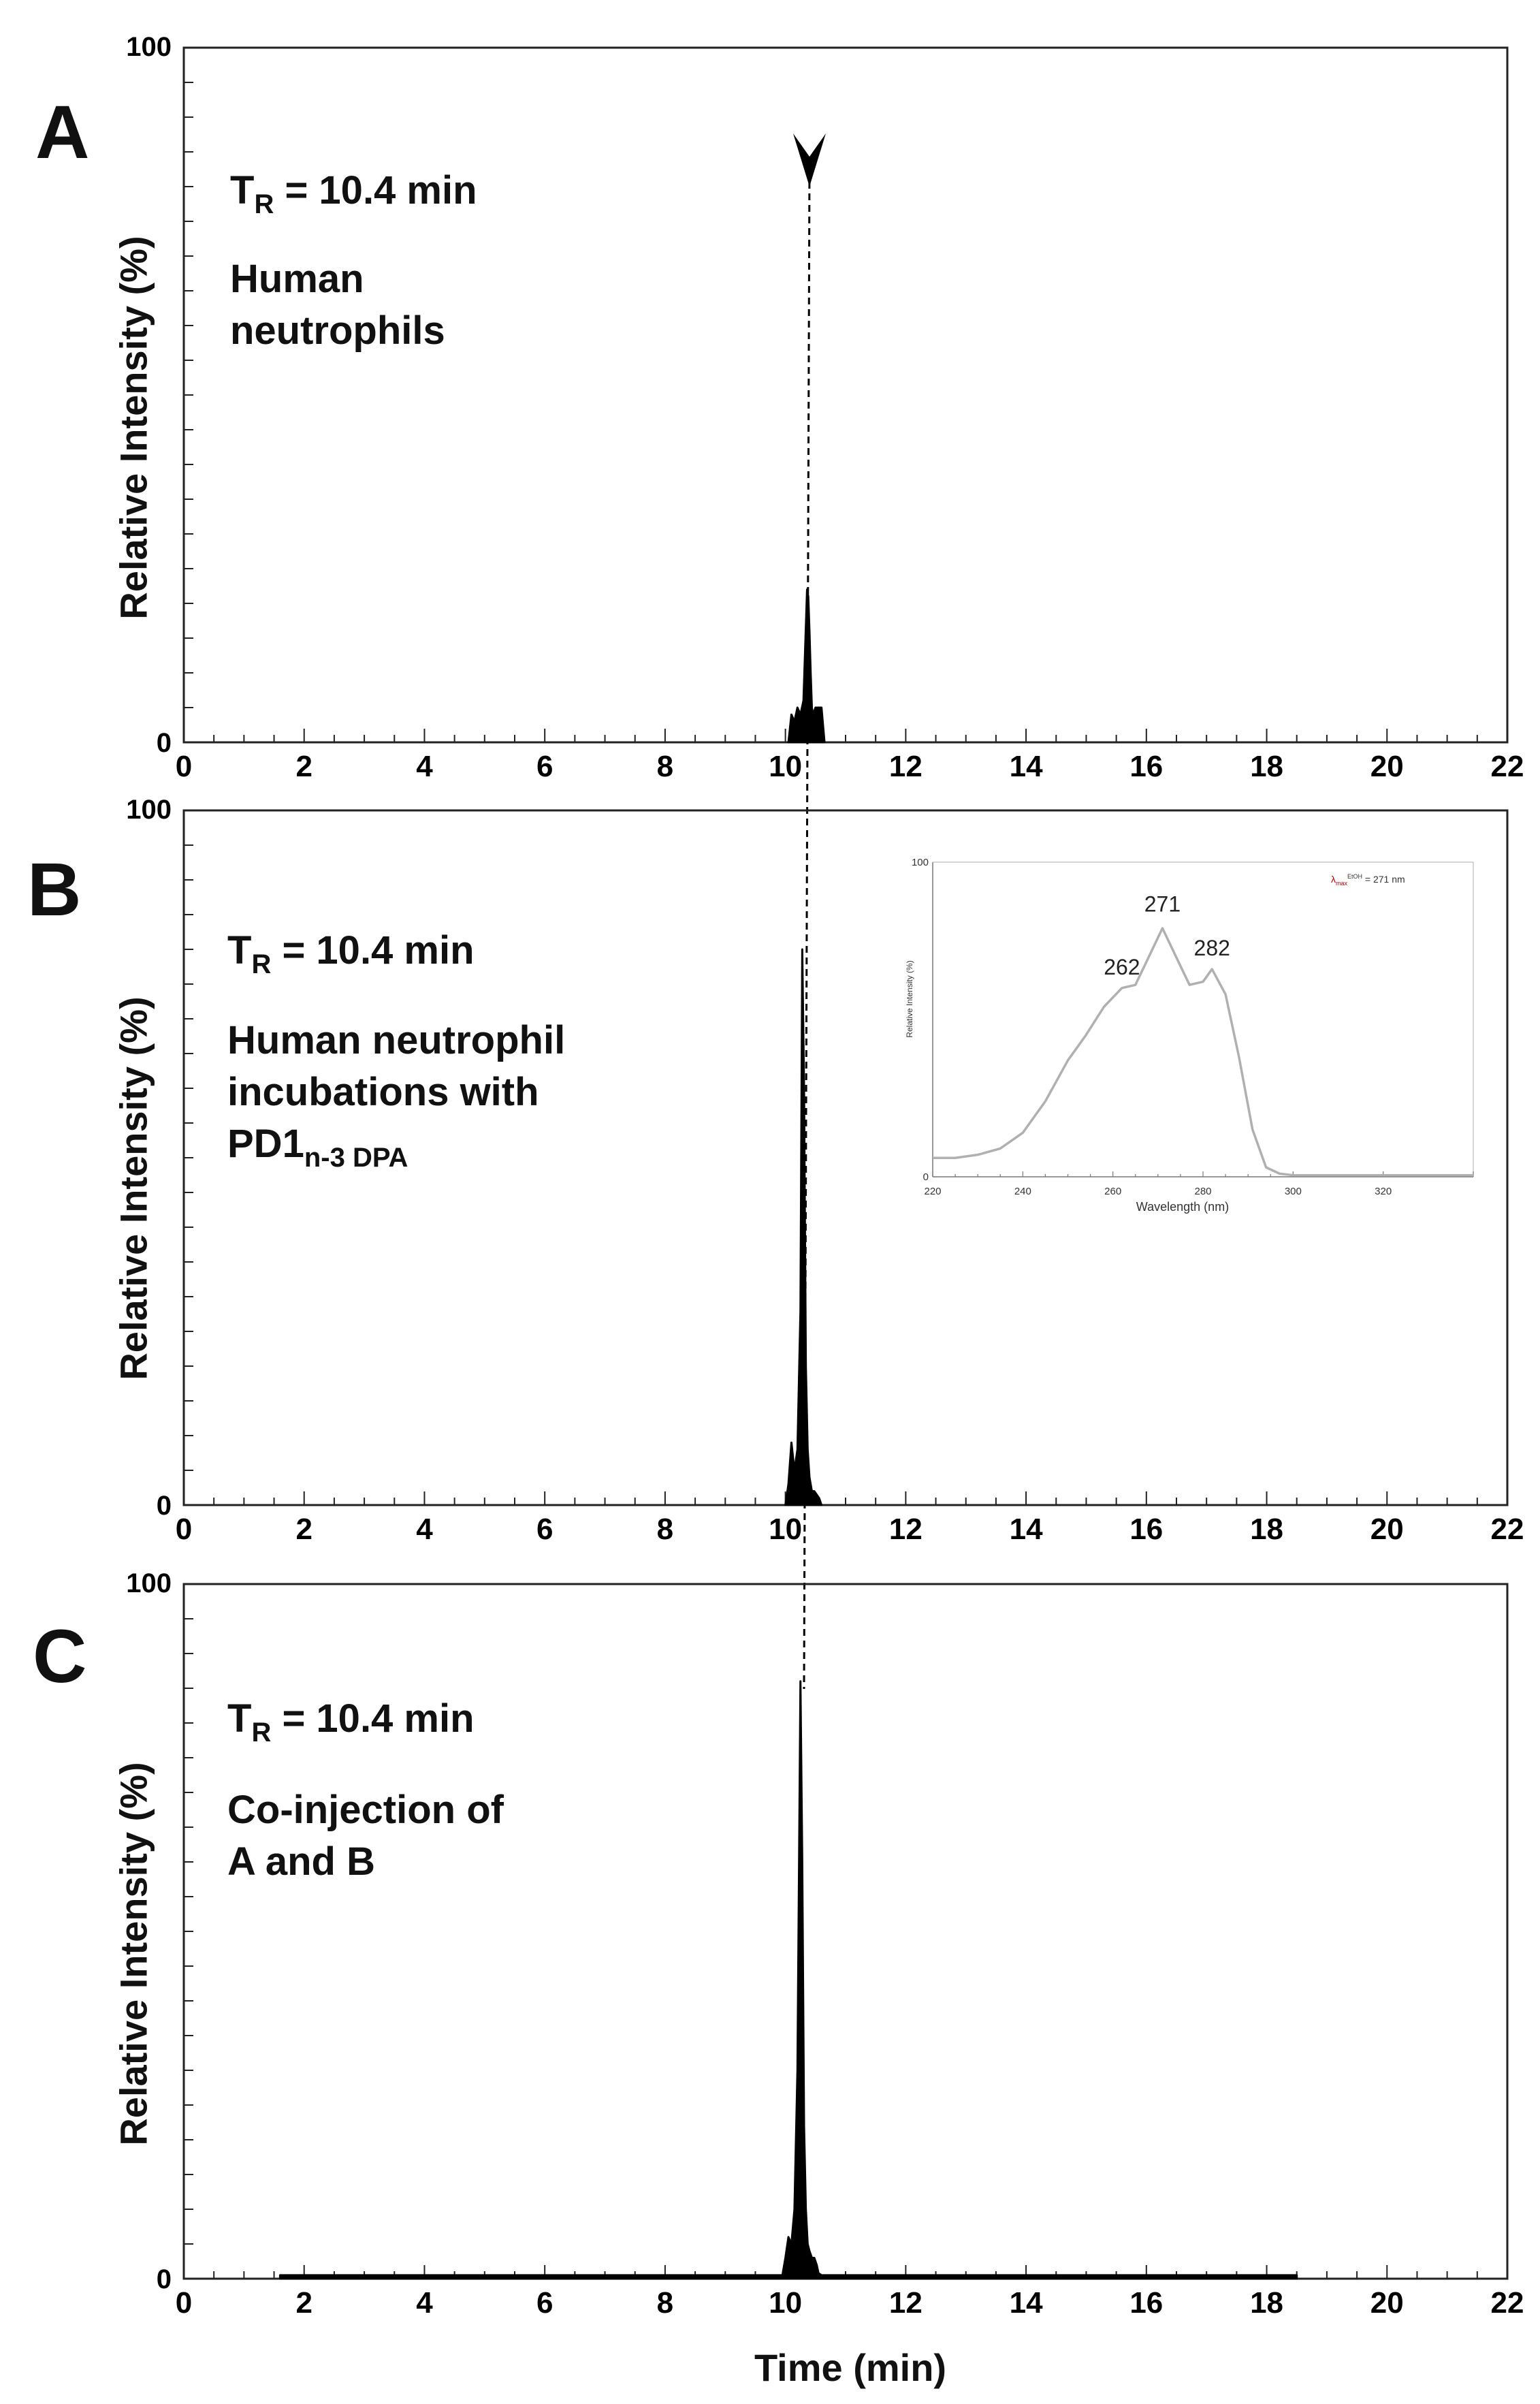 This screenshot has width=1540, height=2404. What do you see at coordinates (60, 1657) in the screenshot?
I see `panel-letter-c: C` at bounding box center [60, 1657].